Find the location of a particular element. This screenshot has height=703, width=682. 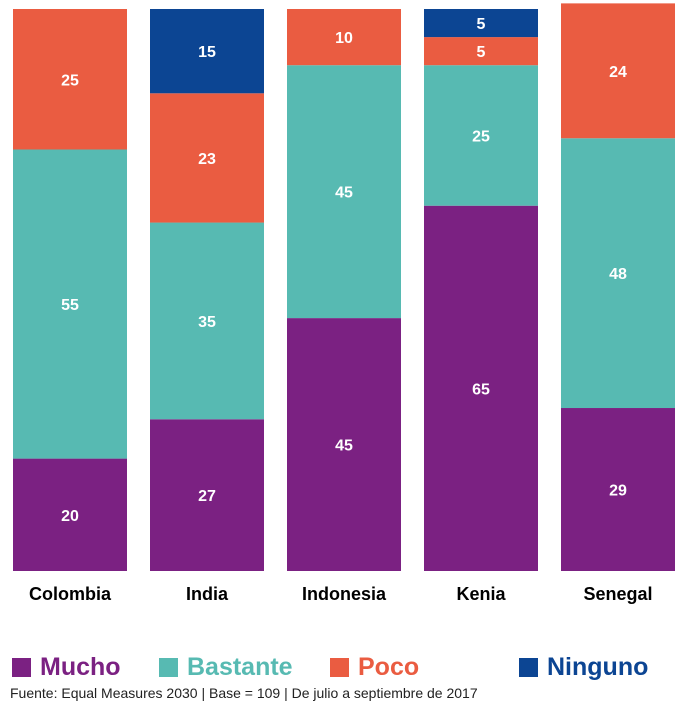

category-label: Kenia is located at coordinates (481, 594).